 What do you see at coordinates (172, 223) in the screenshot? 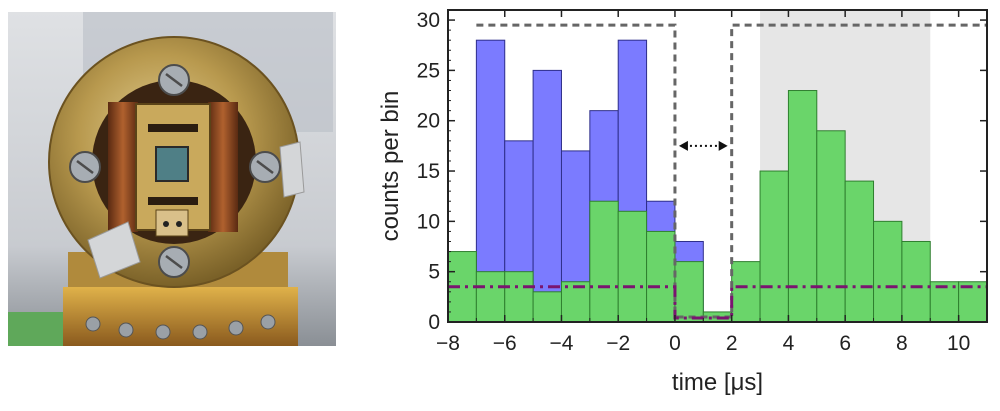
I see `trap-lower-block` at bounding box center [172, 223].